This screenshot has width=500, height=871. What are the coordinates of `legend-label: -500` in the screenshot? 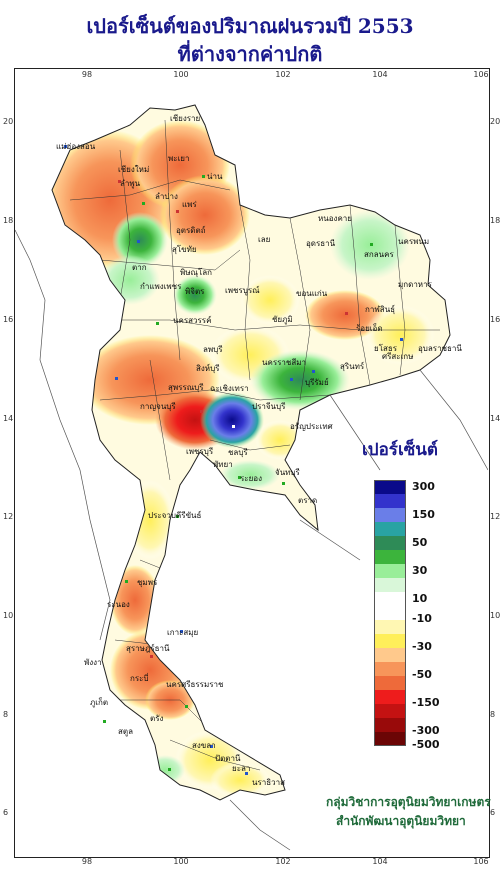 It's located at (426, 744).